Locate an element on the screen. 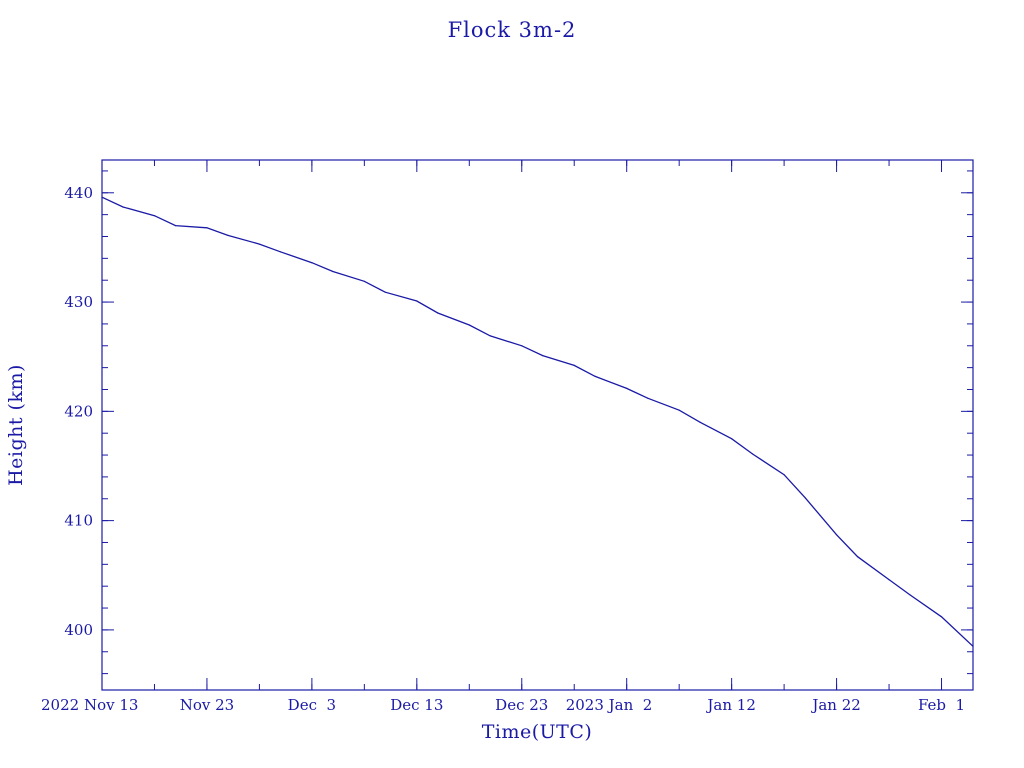  x-tick-label: Jan 12 is located at coordinates (730, 705).